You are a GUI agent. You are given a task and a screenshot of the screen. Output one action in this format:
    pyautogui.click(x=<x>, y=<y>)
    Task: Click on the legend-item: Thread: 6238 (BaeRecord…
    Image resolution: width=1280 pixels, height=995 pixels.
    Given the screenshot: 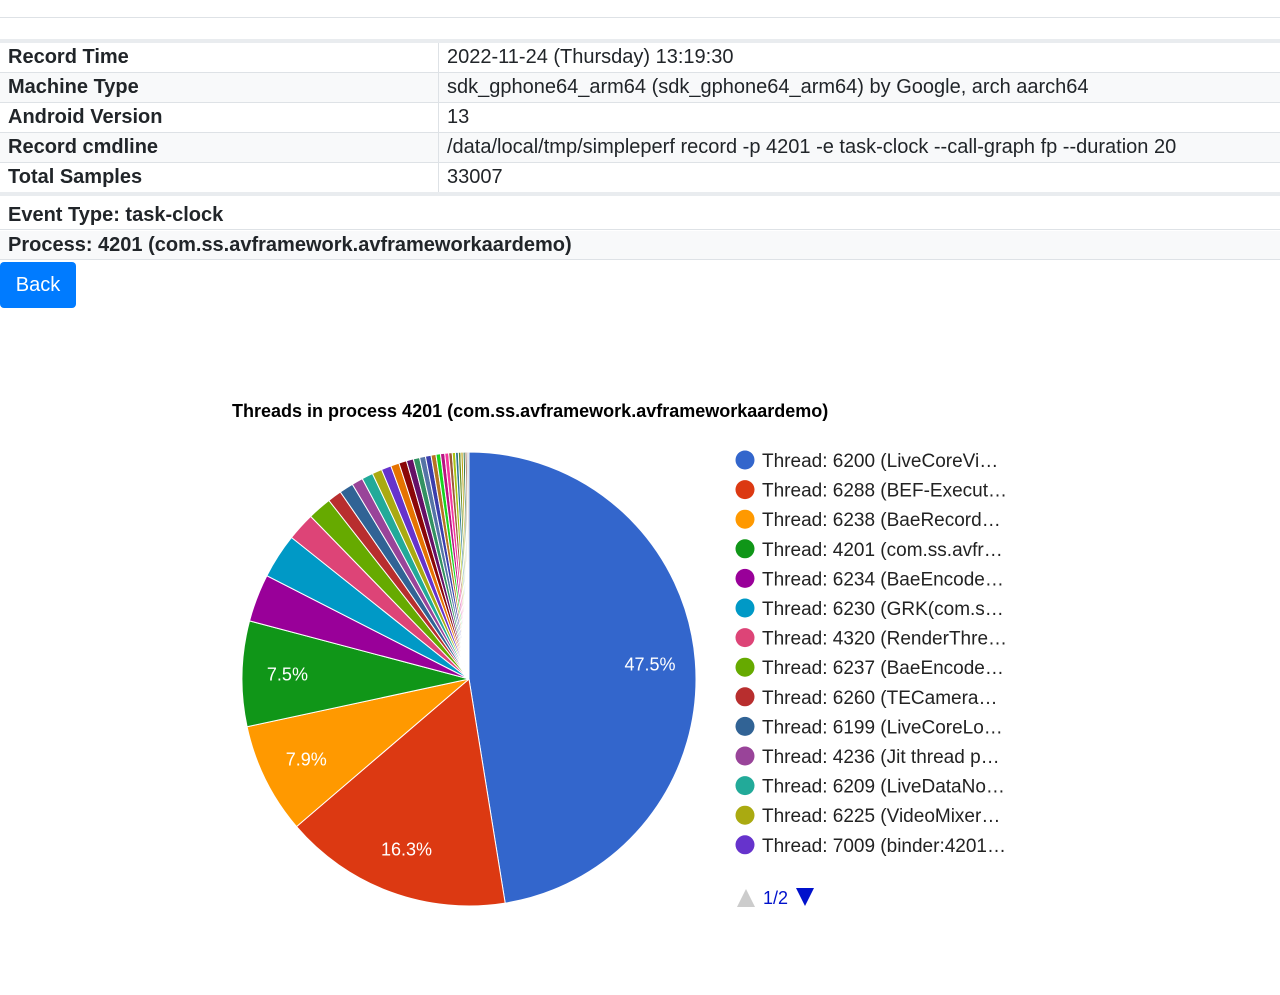 What is the action you would take?
    pyautogui.click(x=868, y=520)
    